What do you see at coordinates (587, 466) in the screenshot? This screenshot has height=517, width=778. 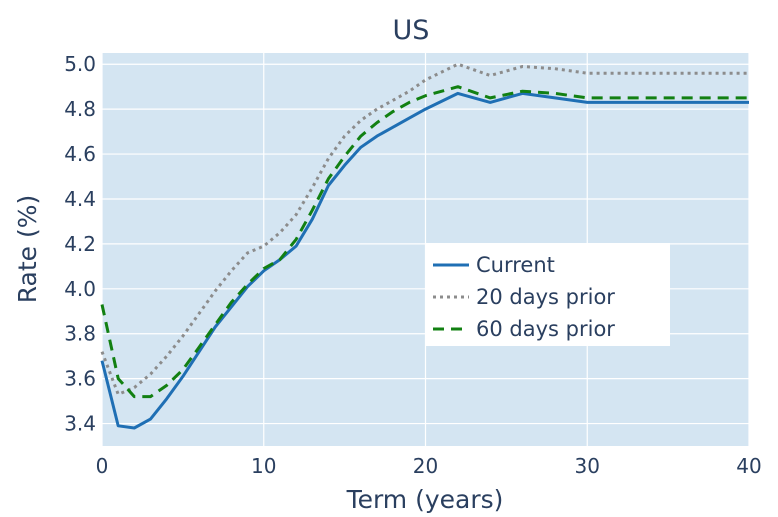 I see `x-tick-label: 30` at bounding box center [587, 466].